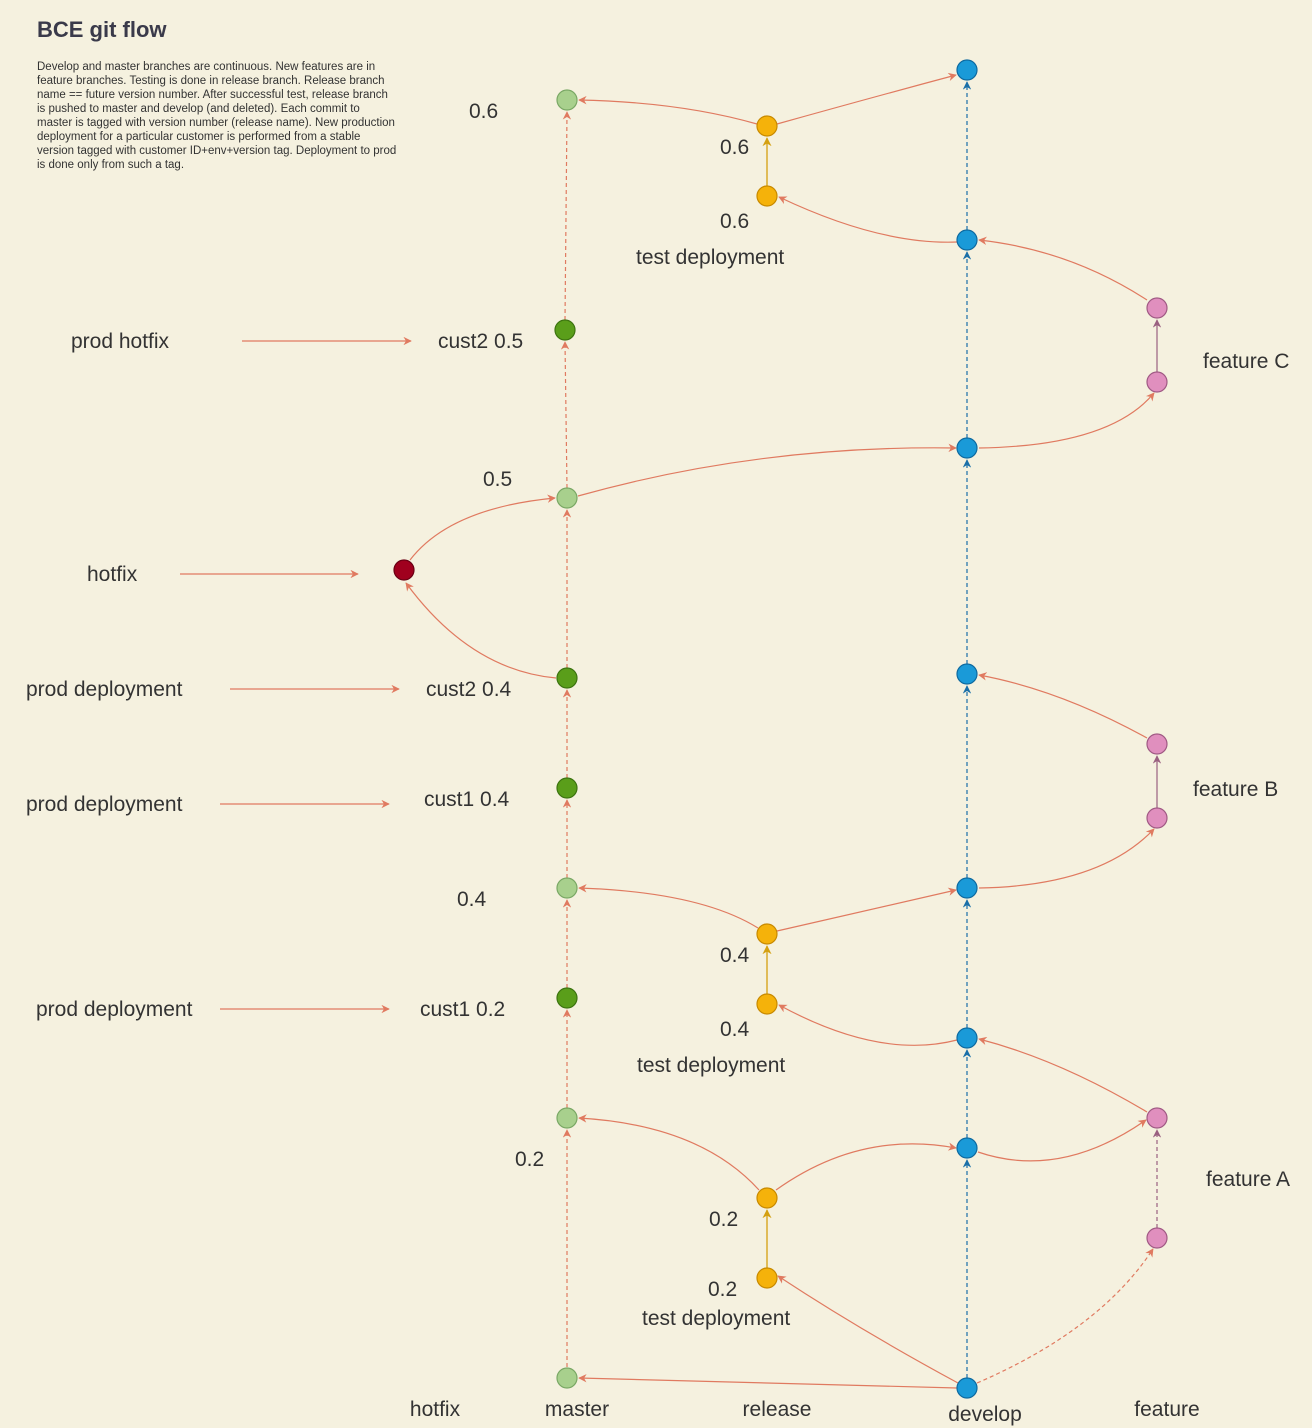  What do you see at coordinates (1062, 1140) in the screenshot?
I see `develop-to-feature-a-merge-arrow` at bounding box center [1062, 1140].